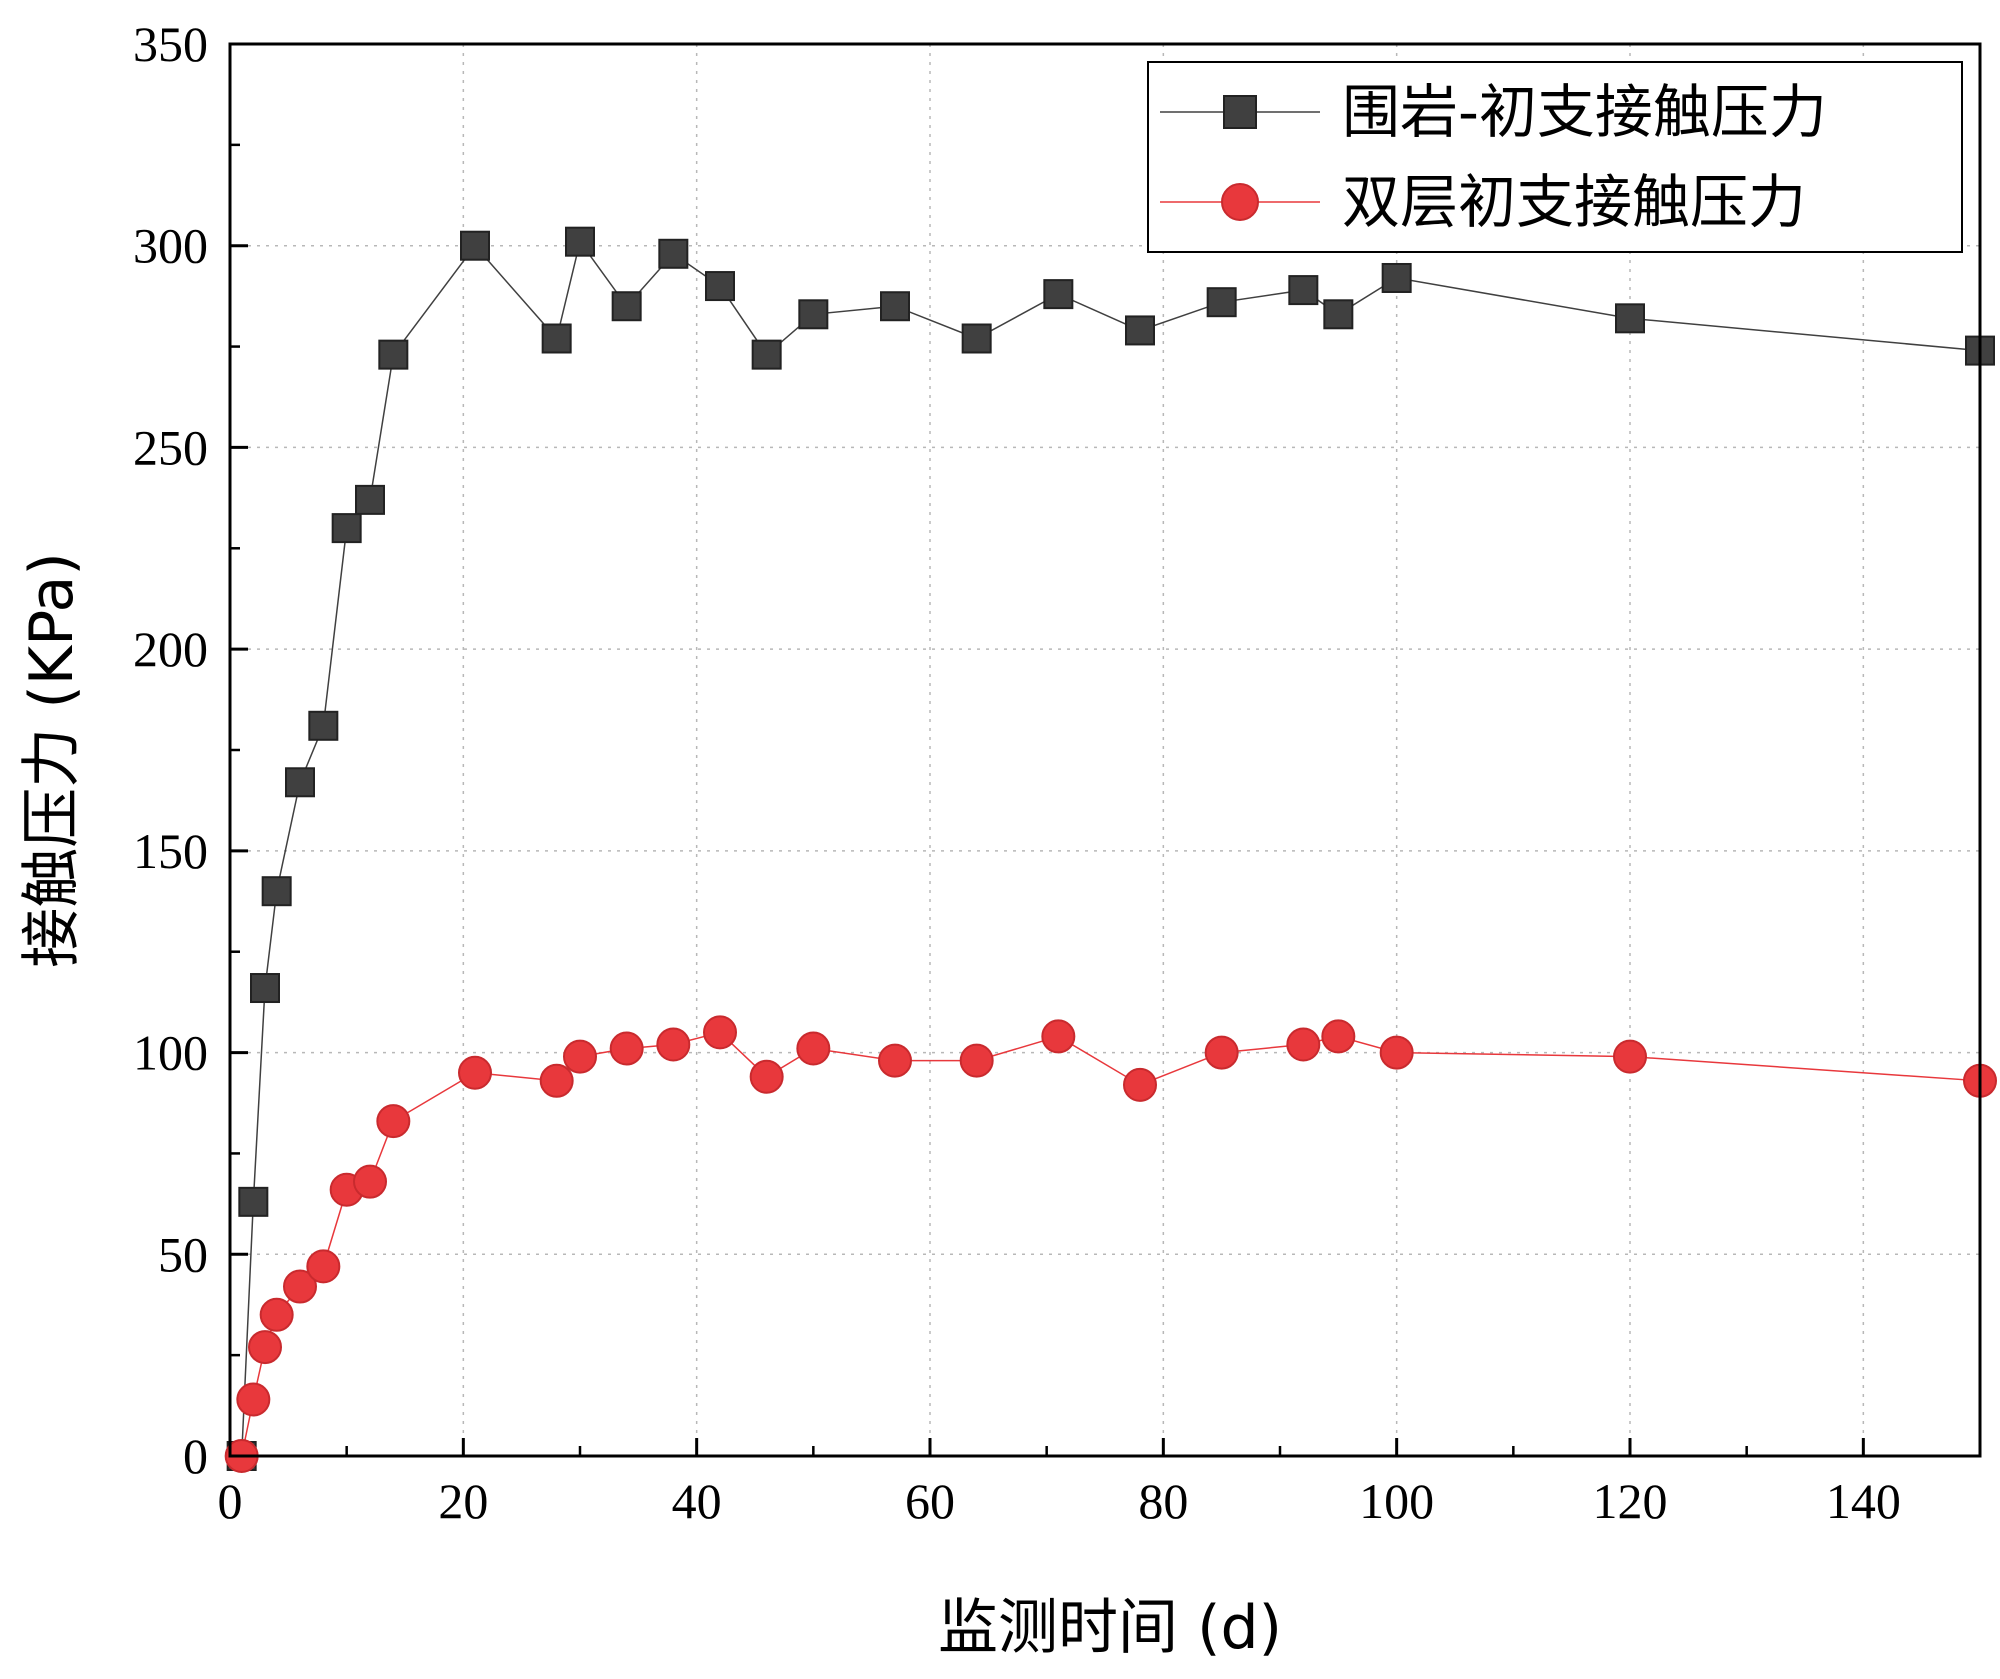 The width and height of the screenshot is (2000, 1679). What do you see at coordinates (930, 1501) in the screenshot?
I see `x-tick-label: 60` at bounding box center [930, 1501].